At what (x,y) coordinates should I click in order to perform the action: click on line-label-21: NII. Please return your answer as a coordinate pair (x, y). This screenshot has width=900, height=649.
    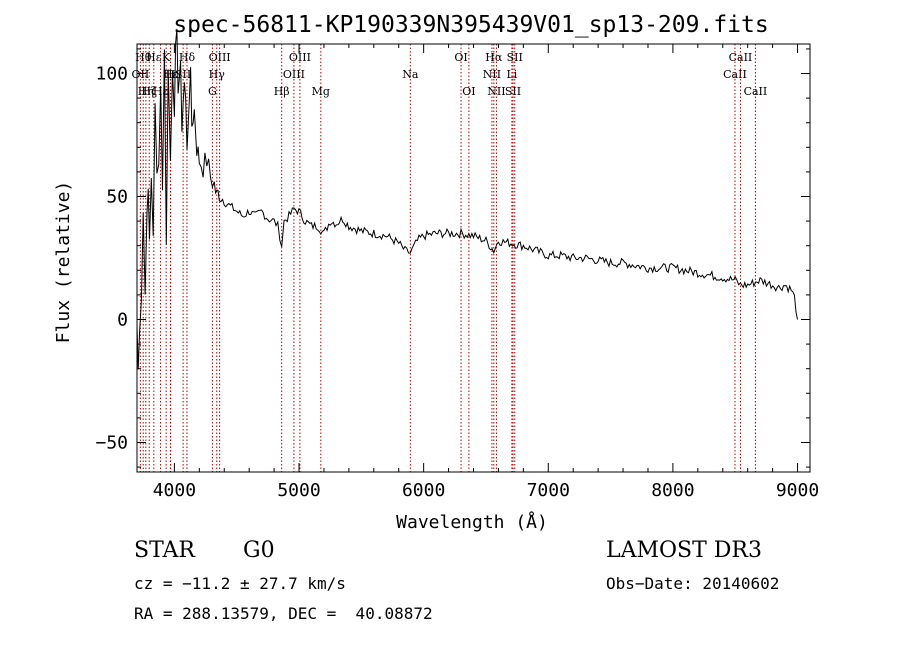
    Looking at the image, I should click on (492, 74).